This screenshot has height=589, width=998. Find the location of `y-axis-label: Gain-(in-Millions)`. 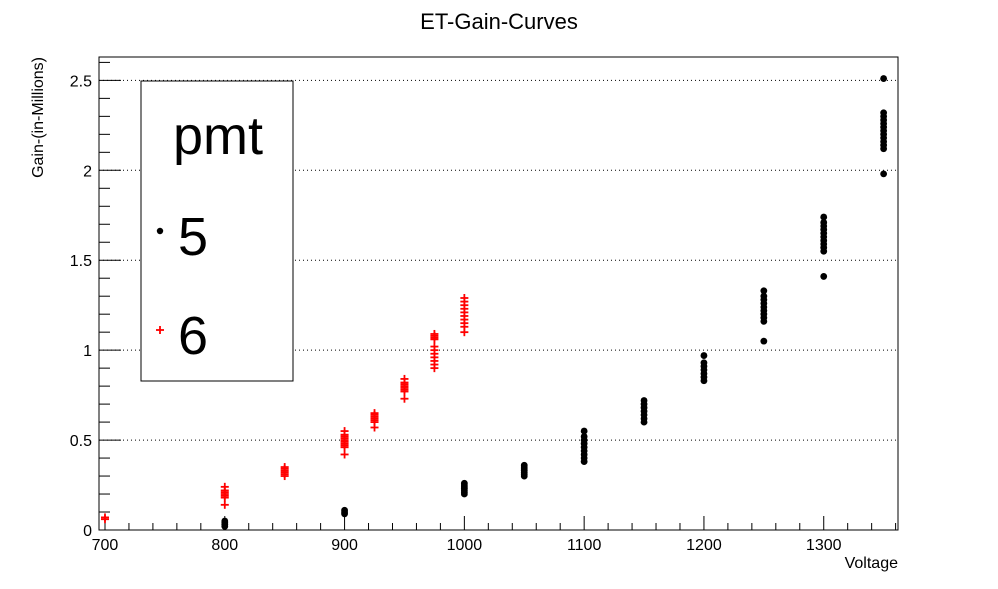

y-axis-label: Gain-(in-Millions) is located at coordinates (38, 117).